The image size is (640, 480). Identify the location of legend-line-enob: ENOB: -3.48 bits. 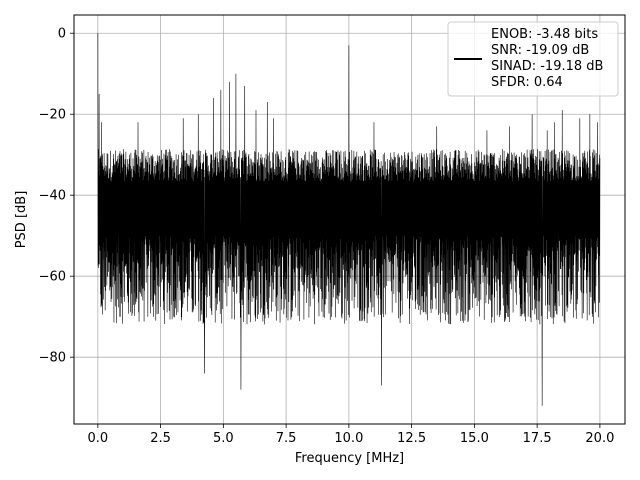
(544, 34).